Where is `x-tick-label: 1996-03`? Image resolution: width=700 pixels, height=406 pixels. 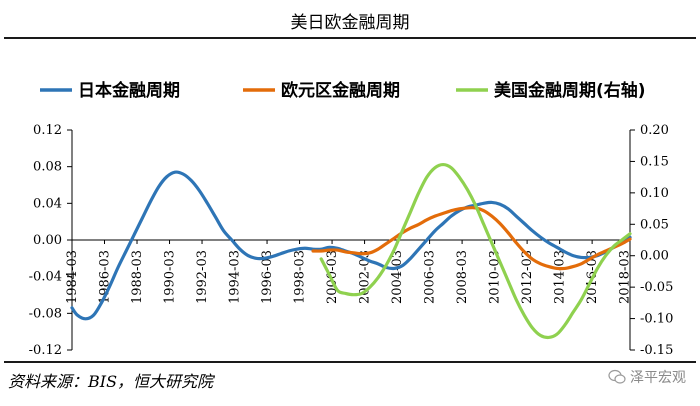
x-tick-label: 1996-03 is located at coordinates (267, 277).